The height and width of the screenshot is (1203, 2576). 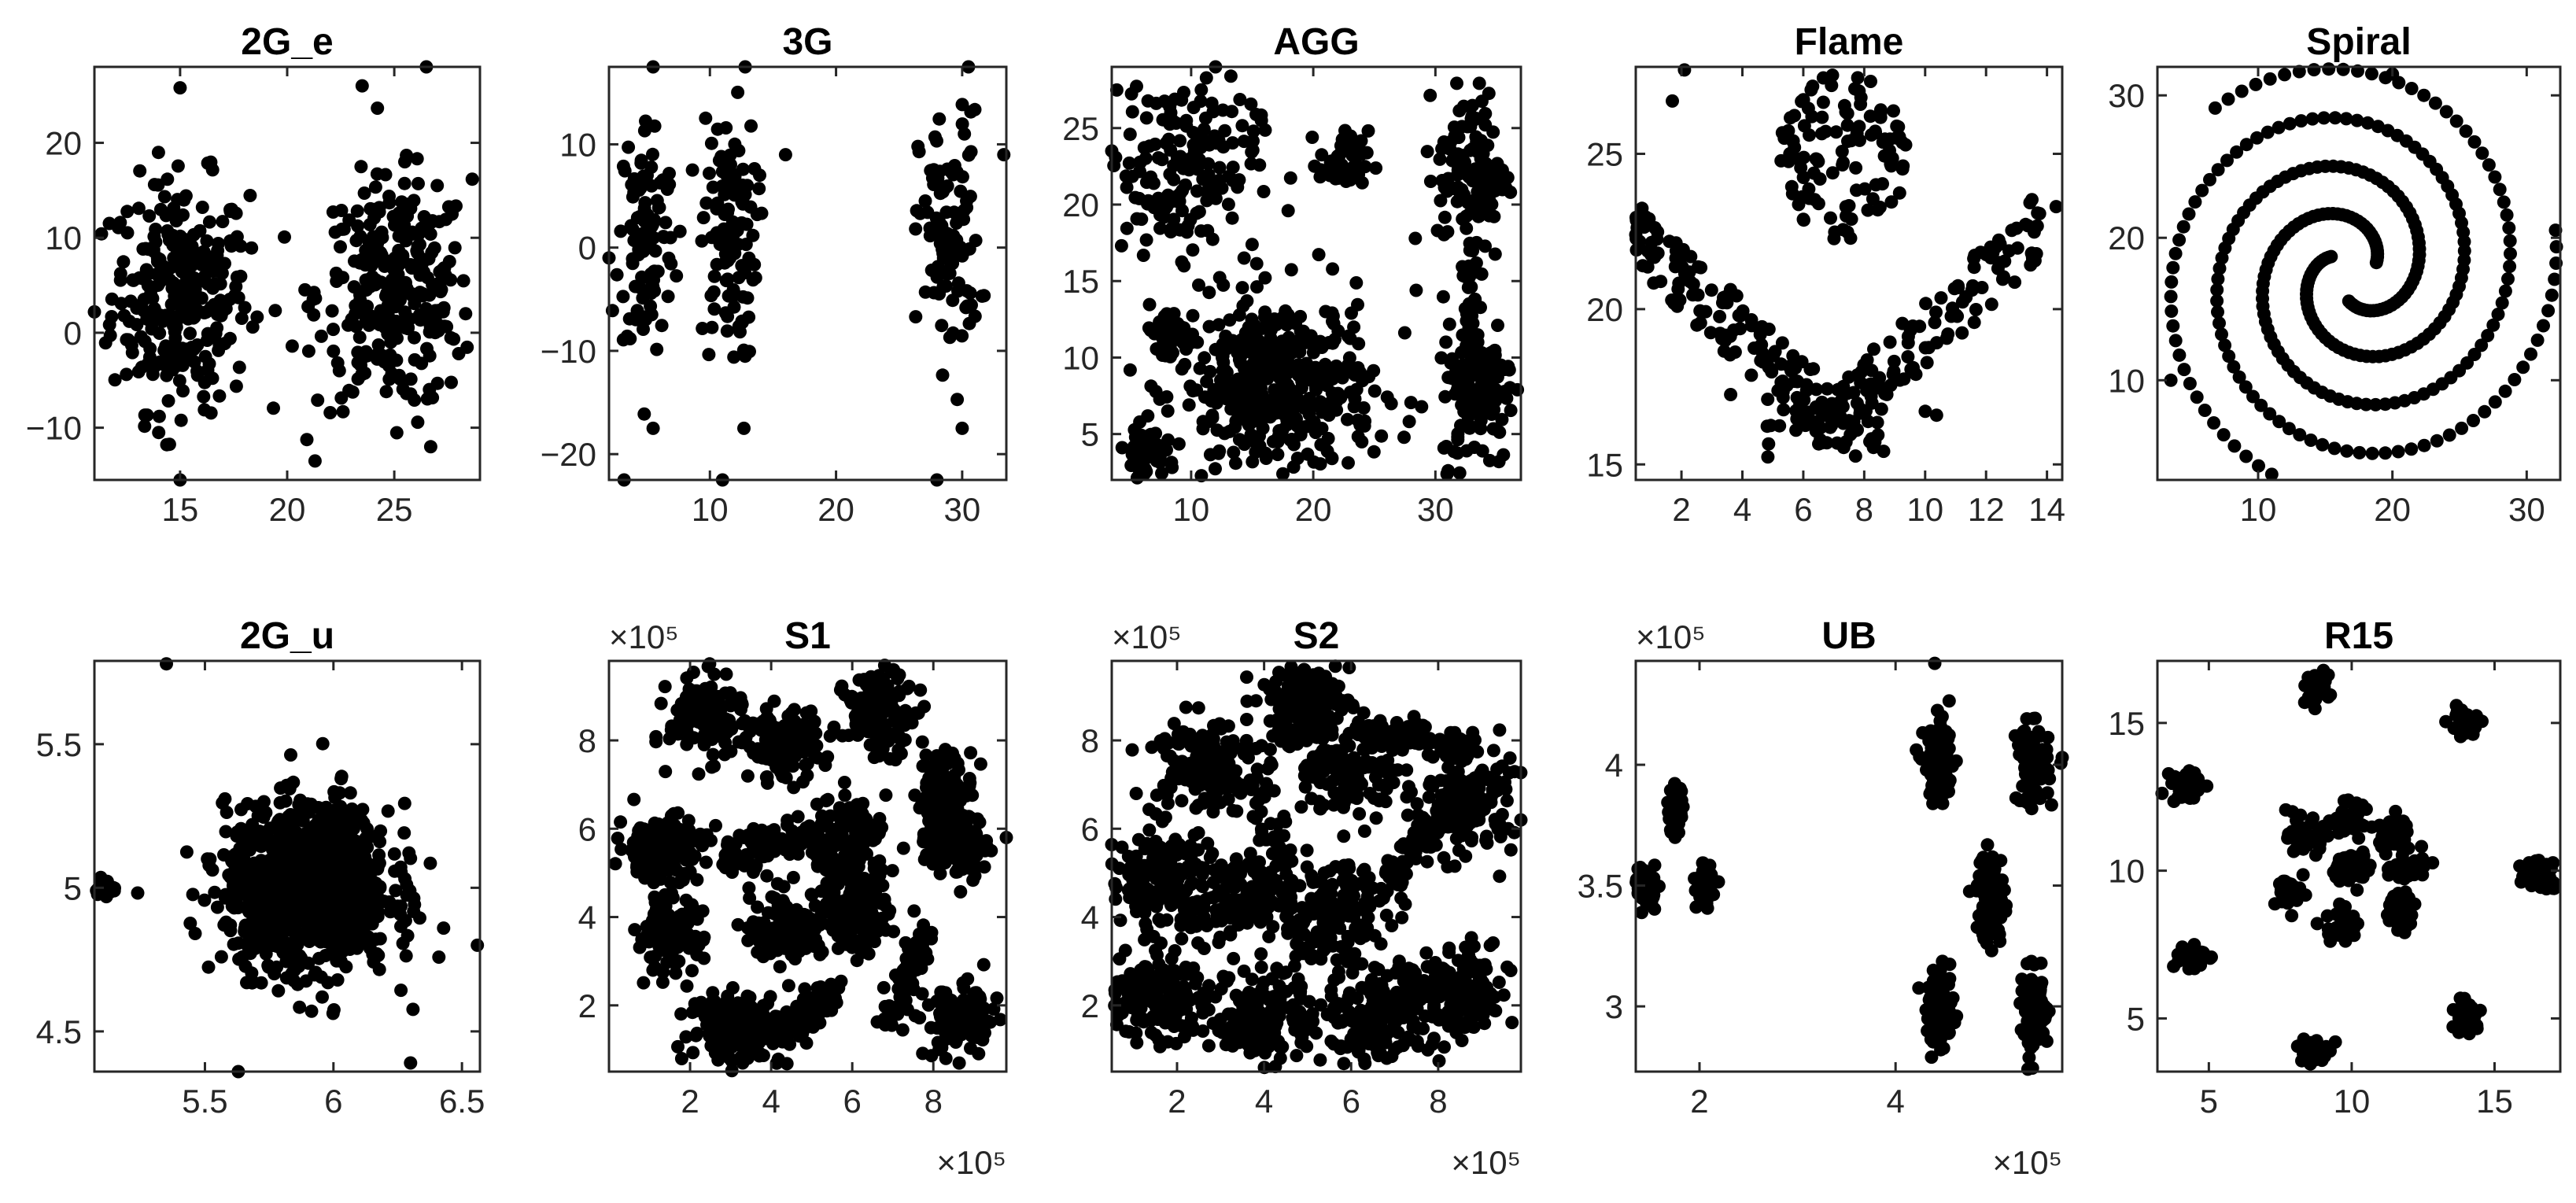 What do you see at coordinates (287, 509) in the screenshot?
I see `x-tick-label: 20` at bounding box center [287, 509].